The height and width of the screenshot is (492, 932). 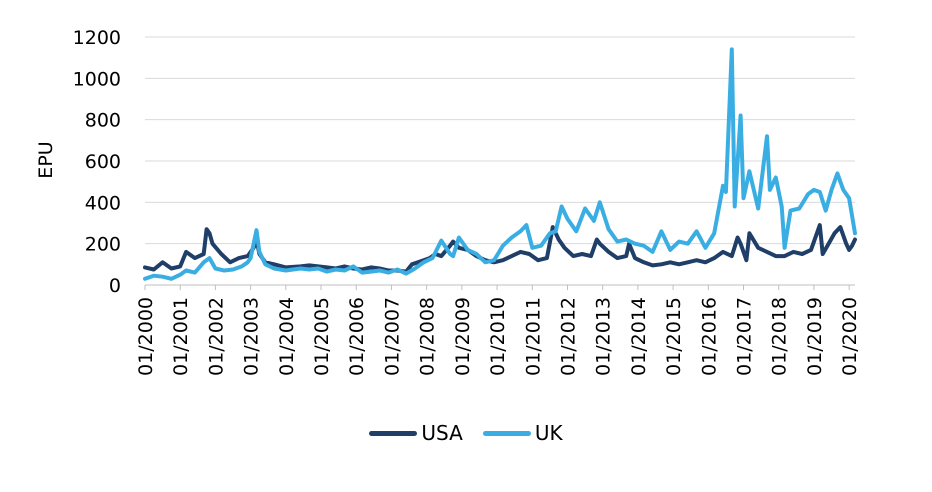 What do you see at coordinates (780, 336) in the screenshot?
I see `x-tick-label: 01/2018` at bounding box center [780, 336].